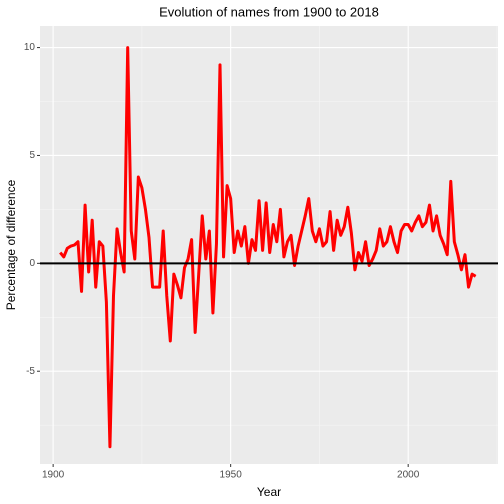 Image resolution: width=504 pixels, height=504 pixels. I want to click on y-tick-label: 5, so click(32, 155).